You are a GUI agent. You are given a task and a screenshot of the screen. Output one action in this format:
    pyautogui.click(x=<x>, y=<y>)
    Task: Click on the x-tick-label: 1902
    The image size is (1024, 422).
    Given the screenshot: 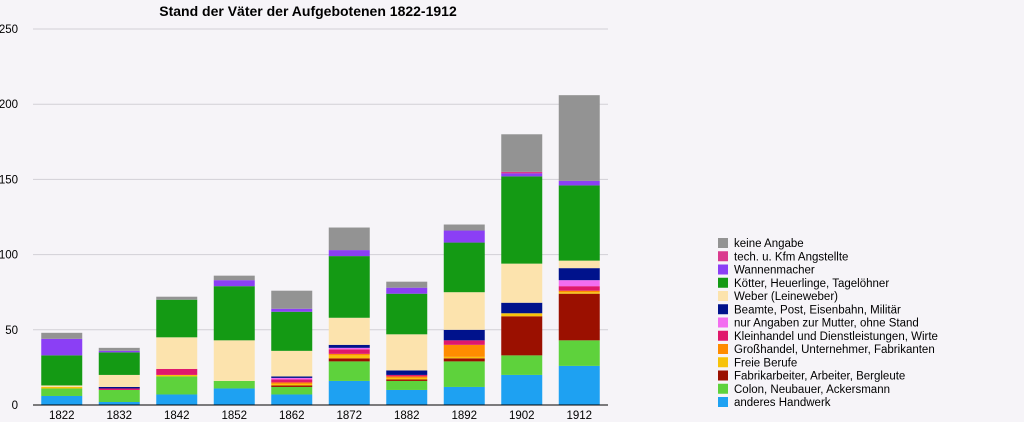 What is the action you would take?
    pyautogui.click(x=522, y=416)
    